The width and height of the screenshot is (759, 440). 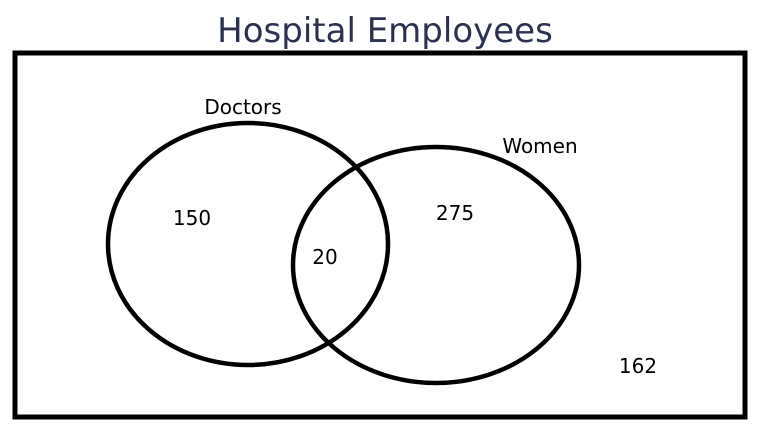 What do you see at coordinates (455, 213) in the screenshot?
I see `only-women-count: 275` at bounding box center [455, 213].